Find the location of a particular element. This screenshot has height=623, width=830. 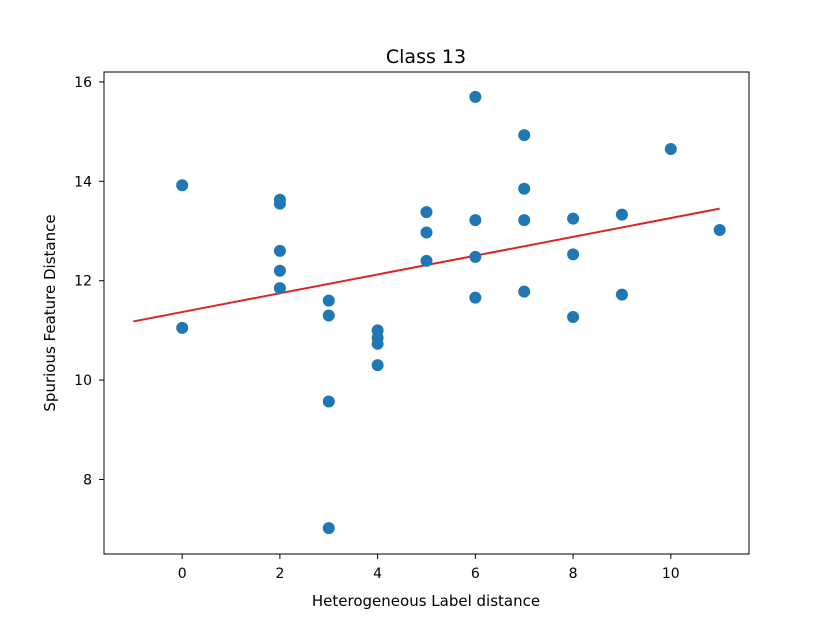

x-tick-label: 2 is located at coordinates (279, 574).